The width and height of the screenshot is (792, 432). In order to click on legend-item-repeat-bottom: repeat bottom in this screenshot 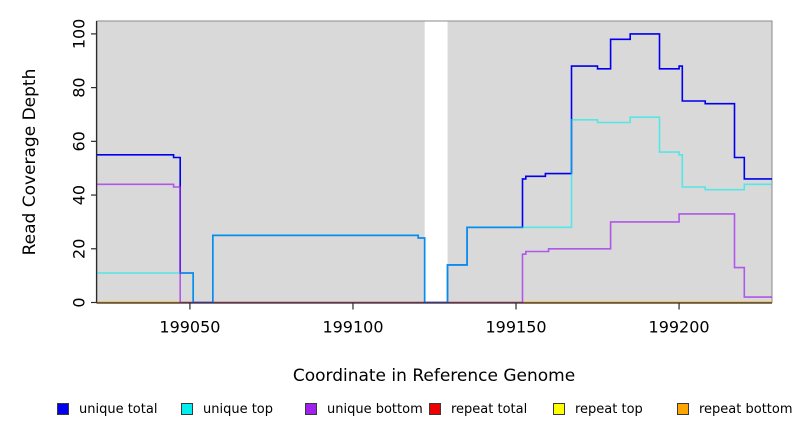, I will do `click(734, 409)`.